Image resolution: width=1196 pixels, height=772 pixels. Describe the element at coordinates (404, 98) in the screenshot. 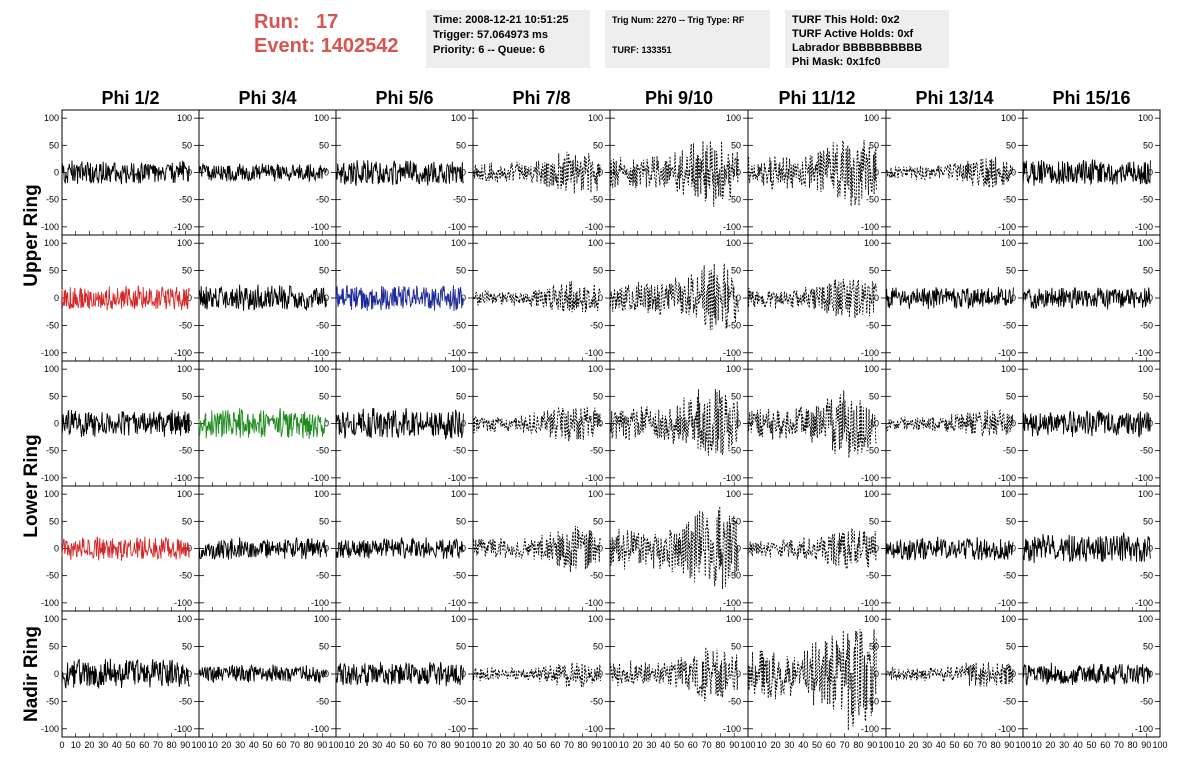

I see `phi-column-label: Phi 5/6` at that location.